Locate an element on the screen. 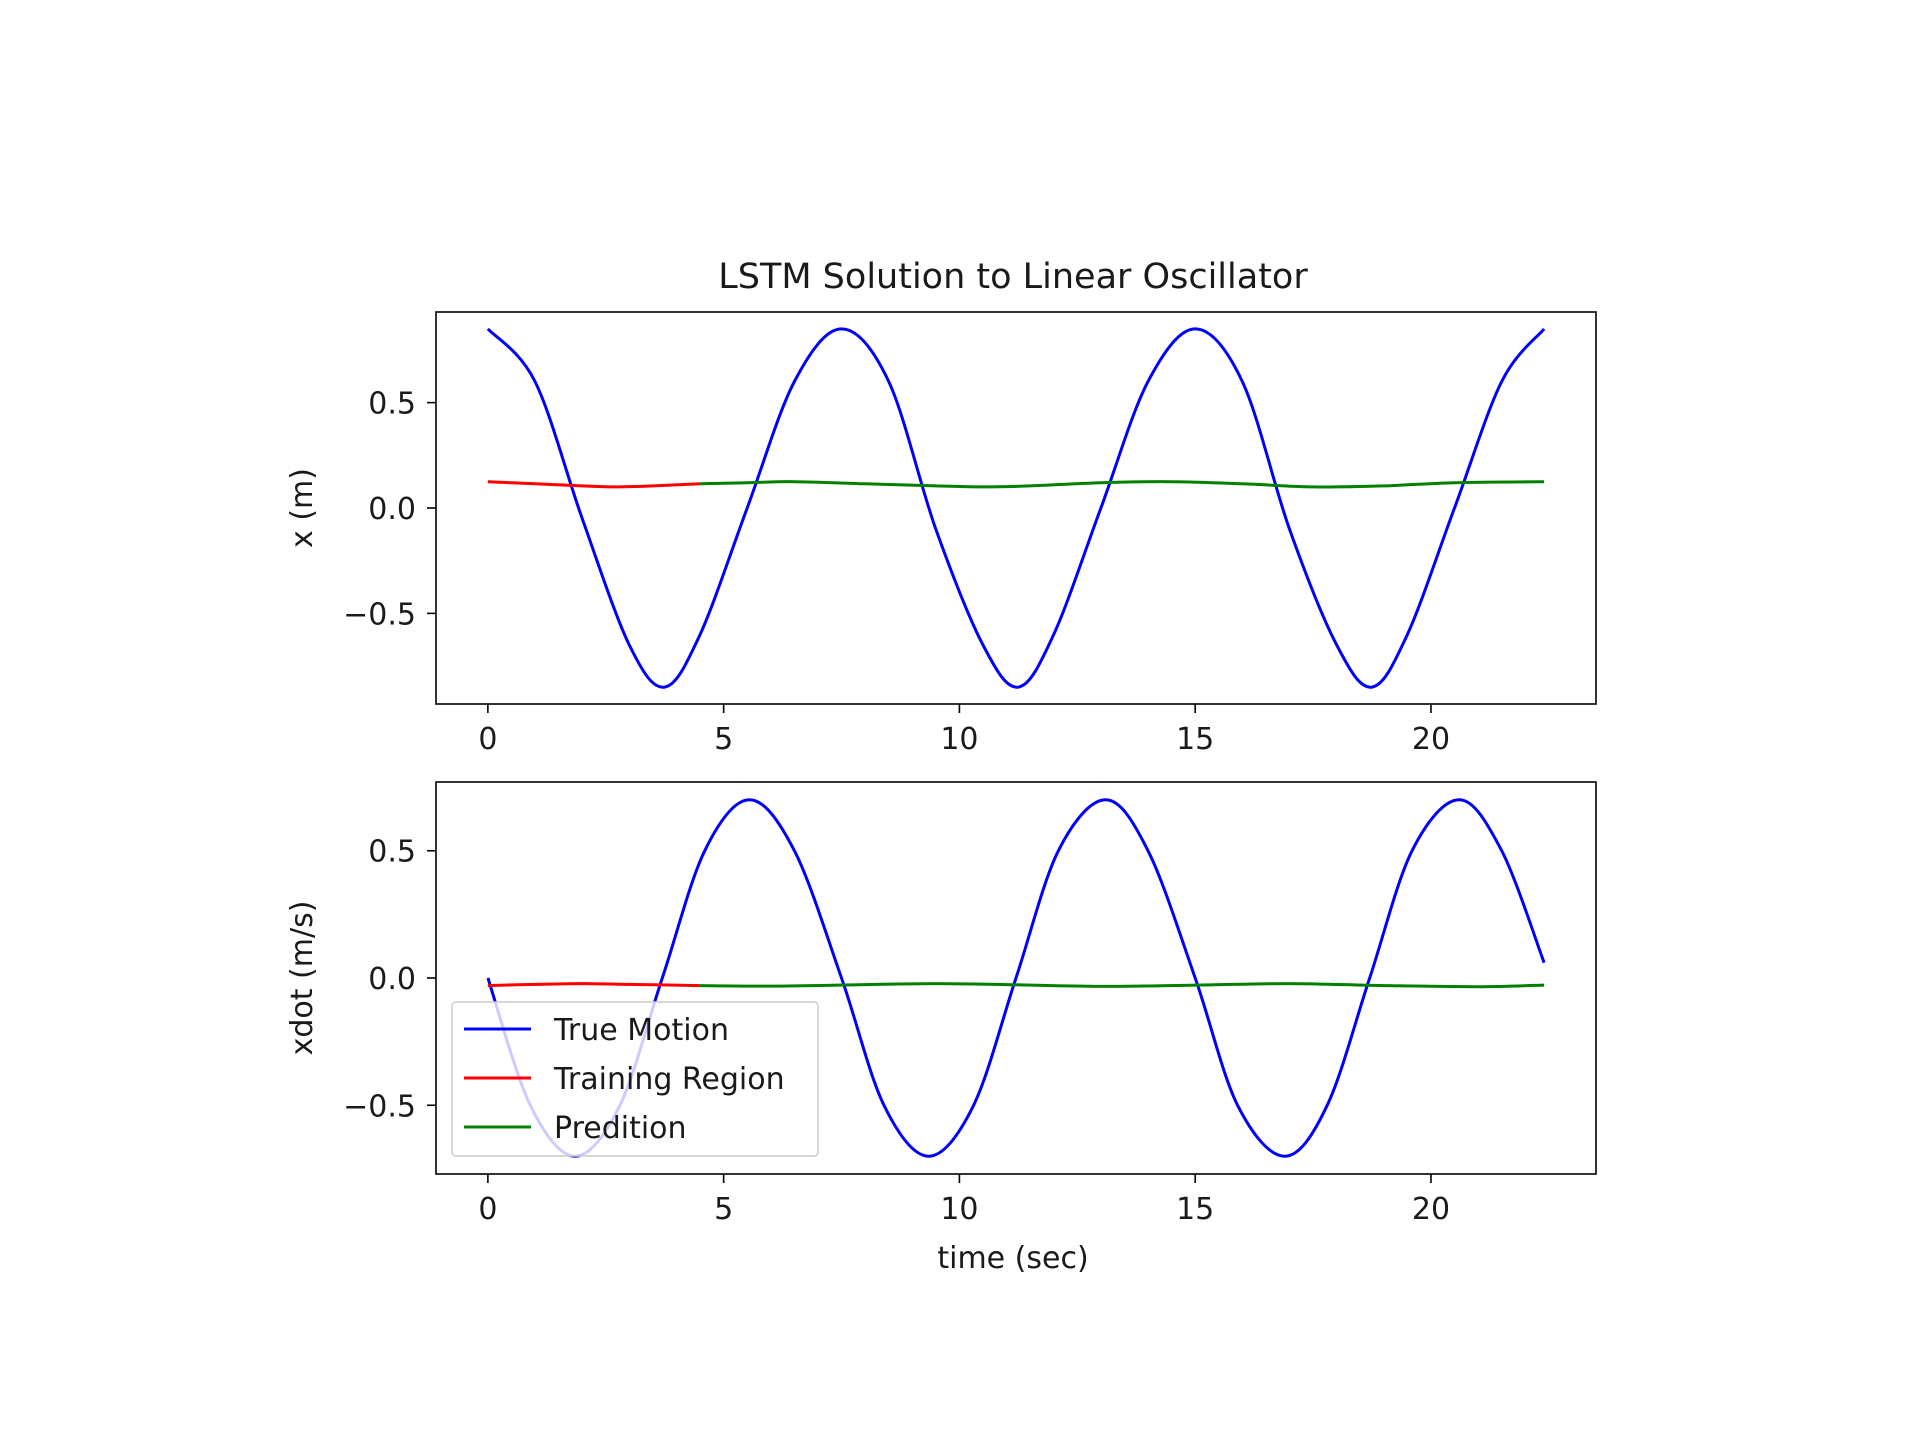 The image size is (1920, 1440). legend-label-training-region: Training Region is located at coordinates (669, 1079).